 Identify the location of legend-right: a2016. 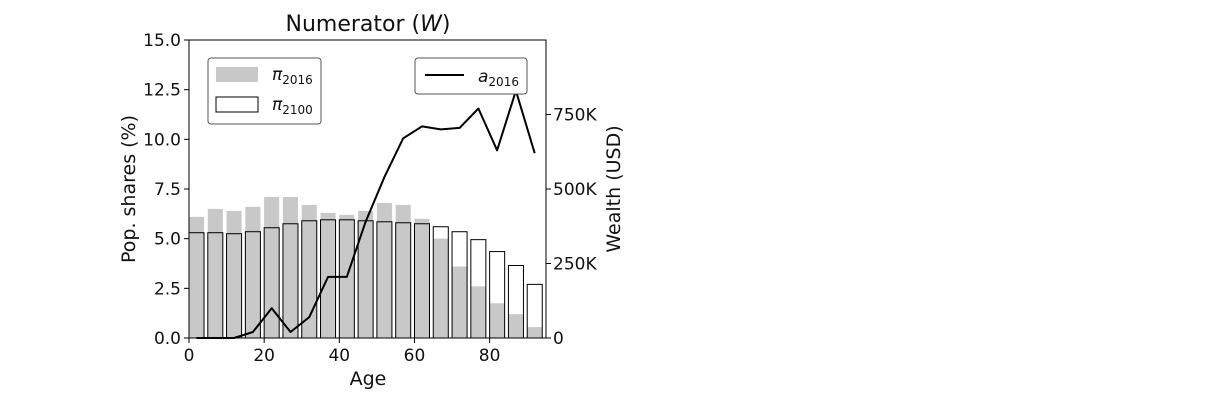
(471, 76).